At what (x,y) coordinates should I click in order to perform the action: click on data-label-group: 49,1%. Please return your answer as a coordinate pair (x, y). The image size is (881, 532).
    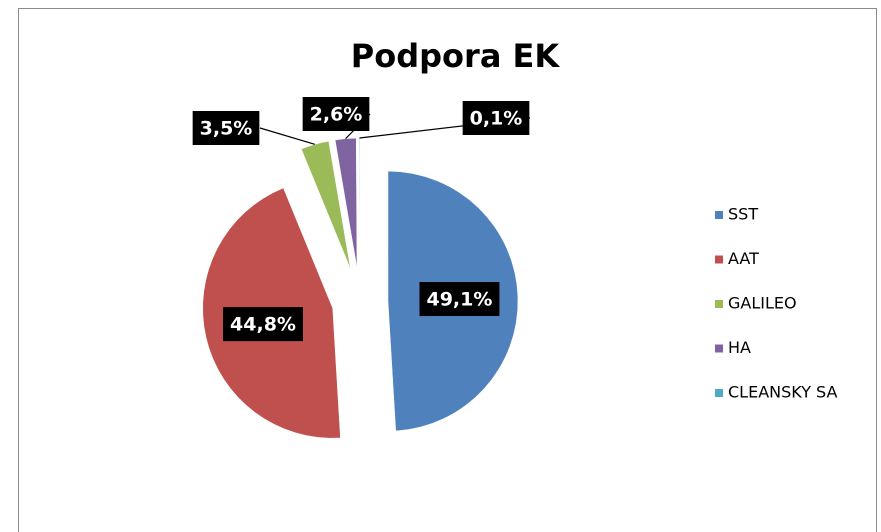
    Looking at the image, I should click on (459, 299).